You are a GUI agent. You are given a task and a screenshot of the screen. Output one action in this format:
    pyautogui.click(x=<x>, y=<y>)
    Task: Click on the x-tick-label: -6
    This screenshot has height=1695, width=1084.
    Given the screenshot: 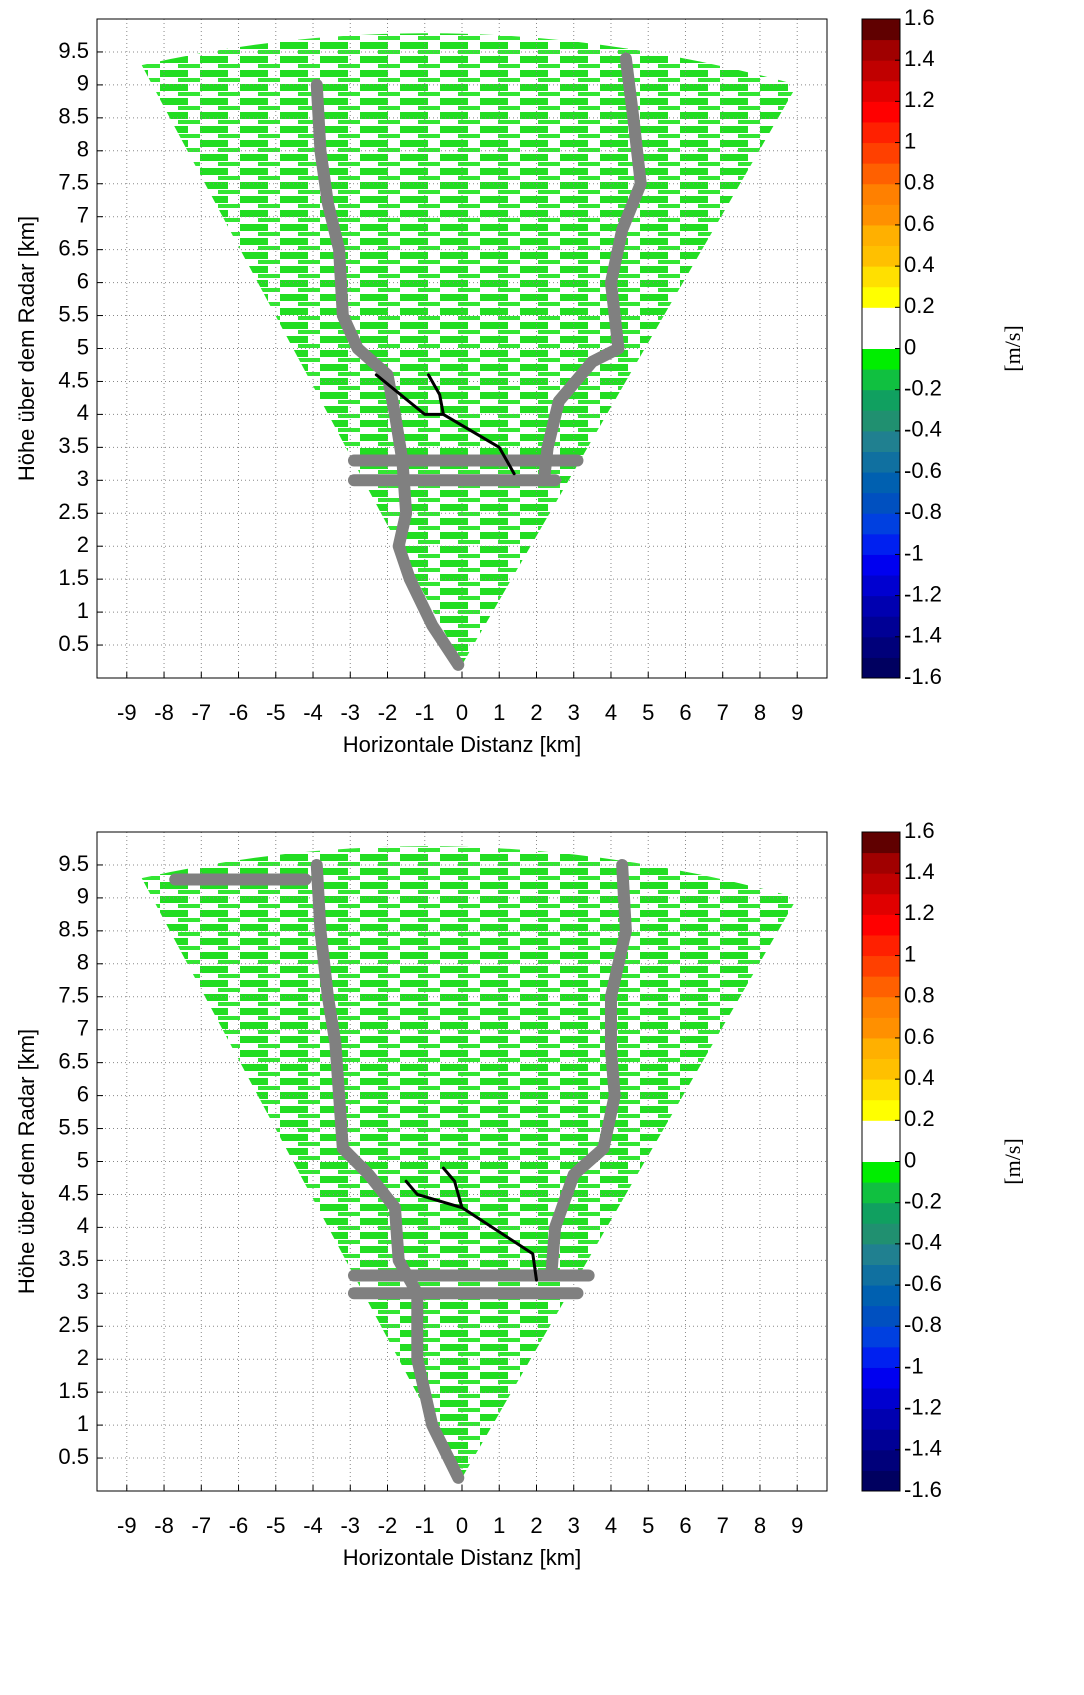 What is the action you would take?
    pyautogui.click(x=239, y=1525)
    